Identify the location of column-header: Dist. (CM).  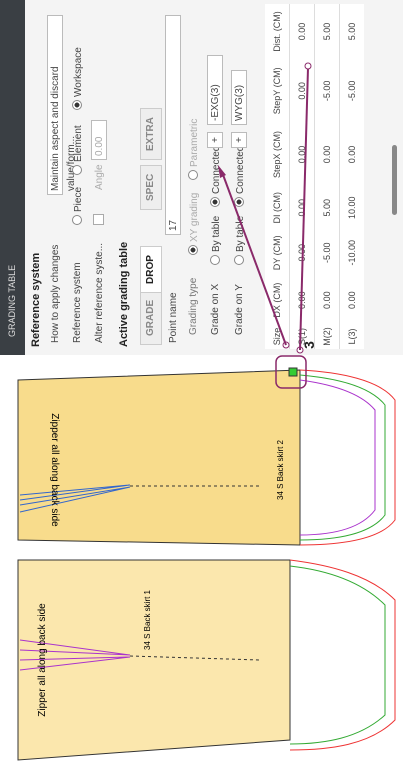
(277, 31).